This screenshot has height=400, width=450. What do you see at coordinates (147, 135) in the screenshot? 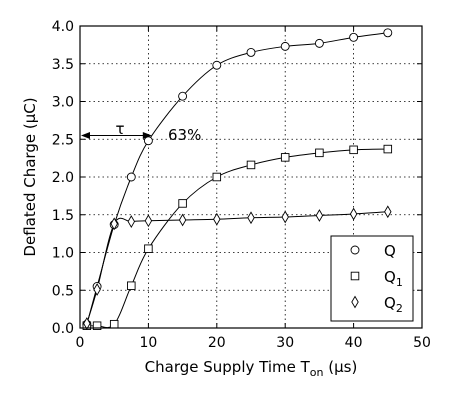
I see `tau-arrow-head-right` at bounding box center [147, 135].